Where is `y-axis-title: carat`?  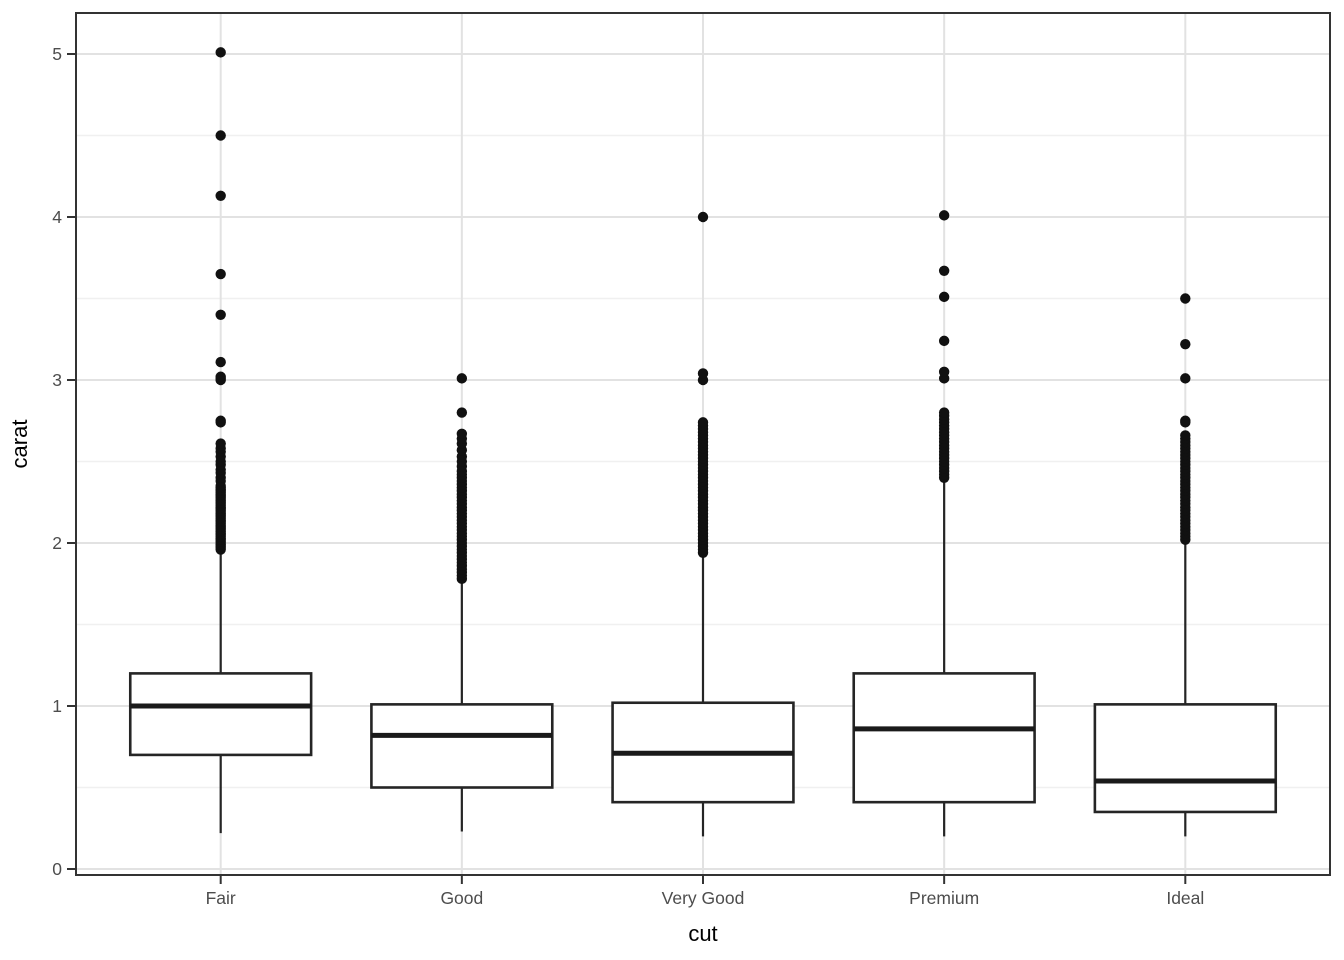
y-axis-title: carat is located at coordinates (19, 444).